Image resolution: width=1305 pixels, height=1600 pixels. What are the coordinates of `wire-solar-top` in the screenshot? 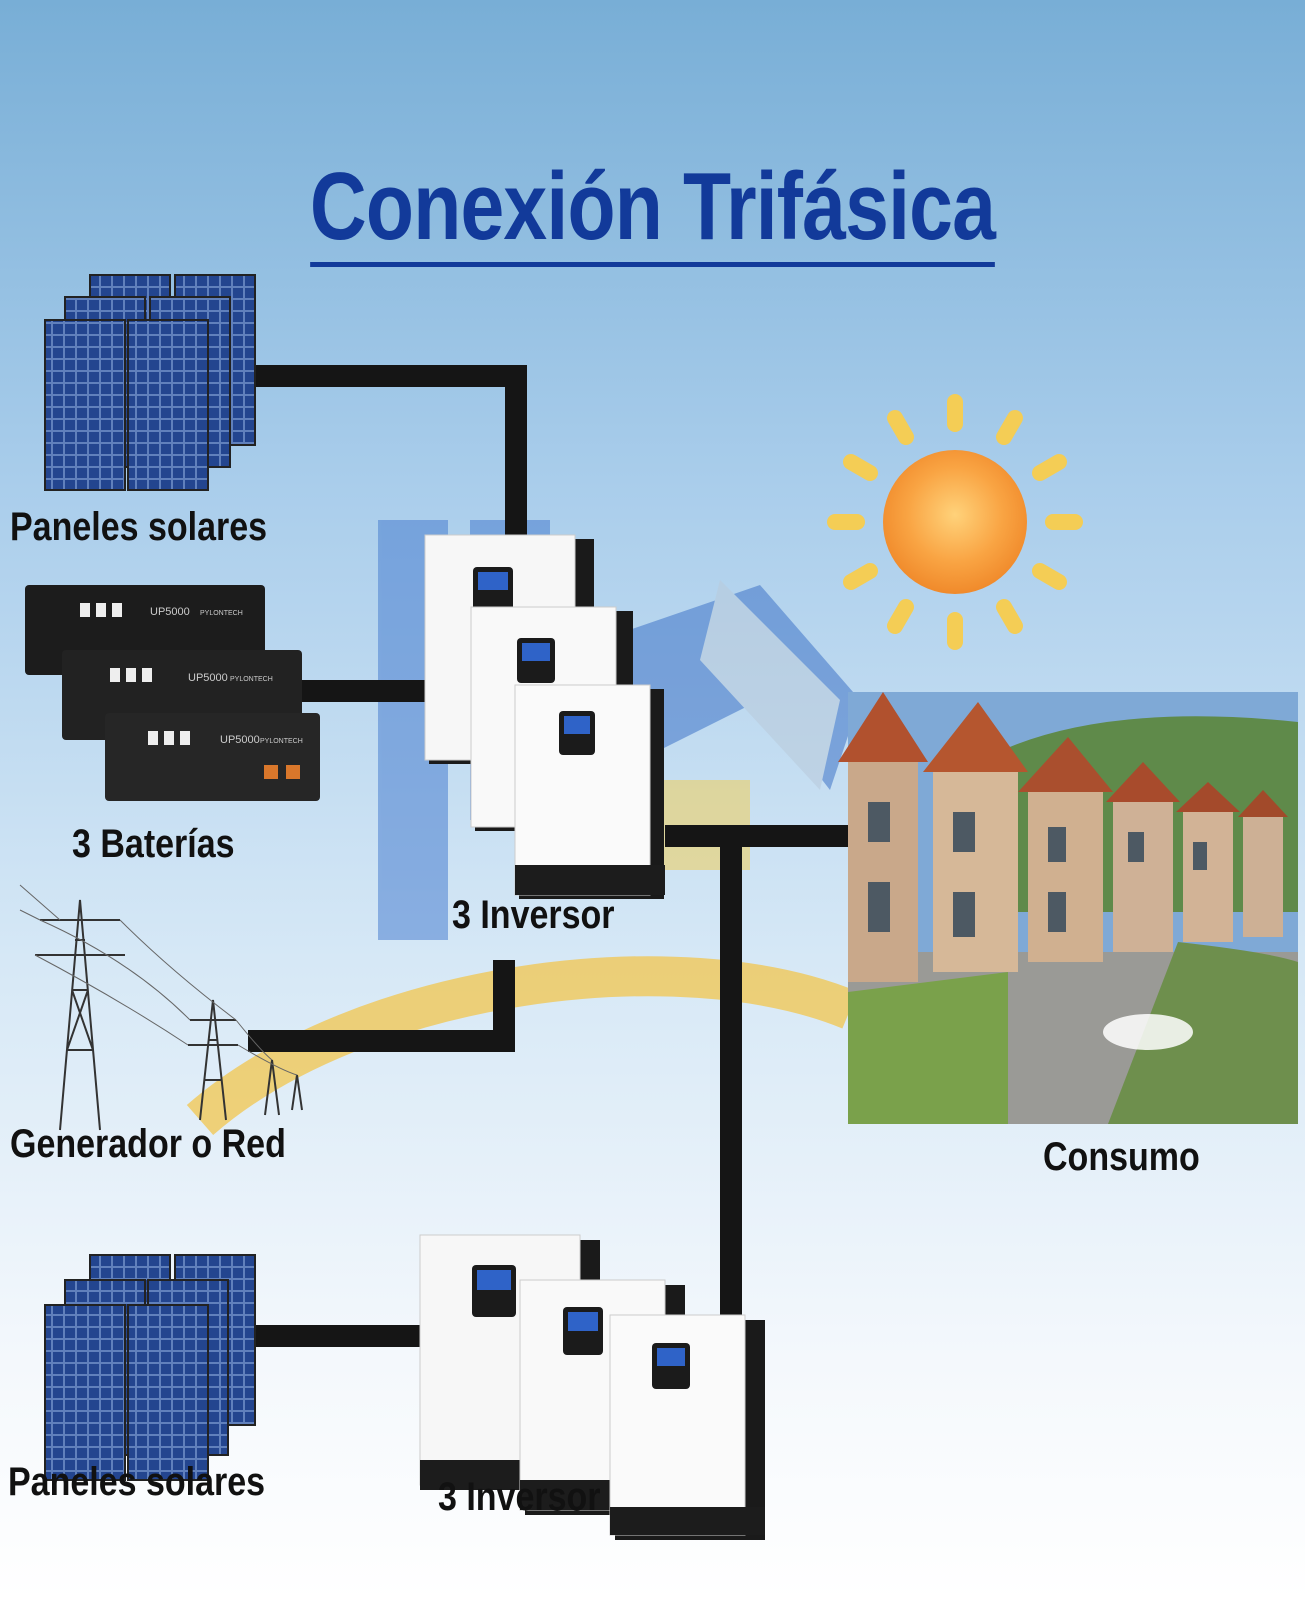 It's located at (386, 376).